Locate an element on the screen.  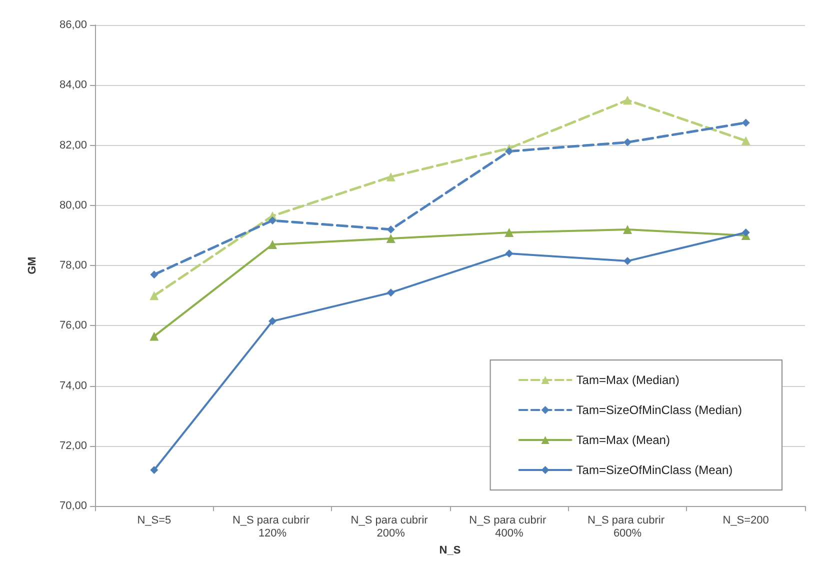
y-tick-label: 70,00 is located at coordinates (73, 506).